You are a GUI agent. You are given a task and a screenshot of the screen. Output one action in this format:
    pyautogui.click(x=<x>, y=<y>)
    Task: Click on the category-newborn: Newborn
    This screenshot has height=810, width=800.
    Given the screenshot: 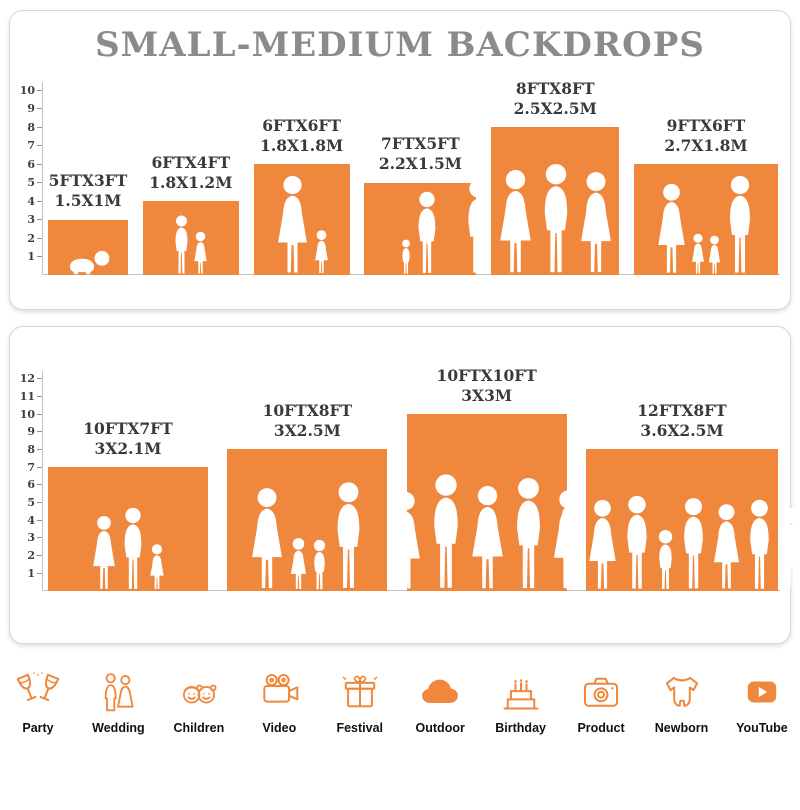 What is the action you would take?
    pyautogui.click(x=682, y=702)
    